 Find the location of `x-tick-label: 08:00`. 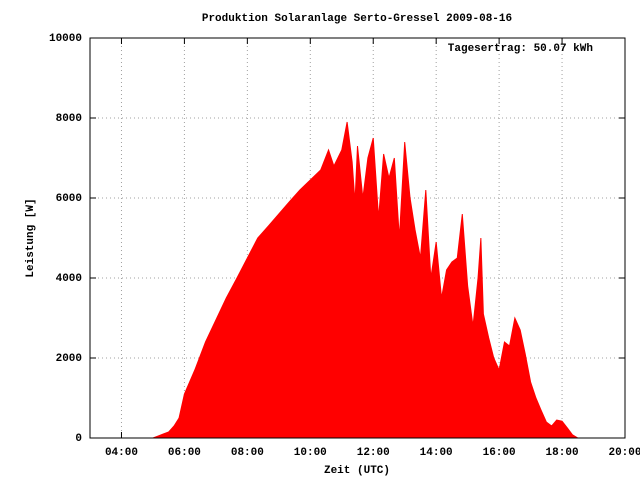

x-tick-label: 08:00 is located at coordinates (247, 453).